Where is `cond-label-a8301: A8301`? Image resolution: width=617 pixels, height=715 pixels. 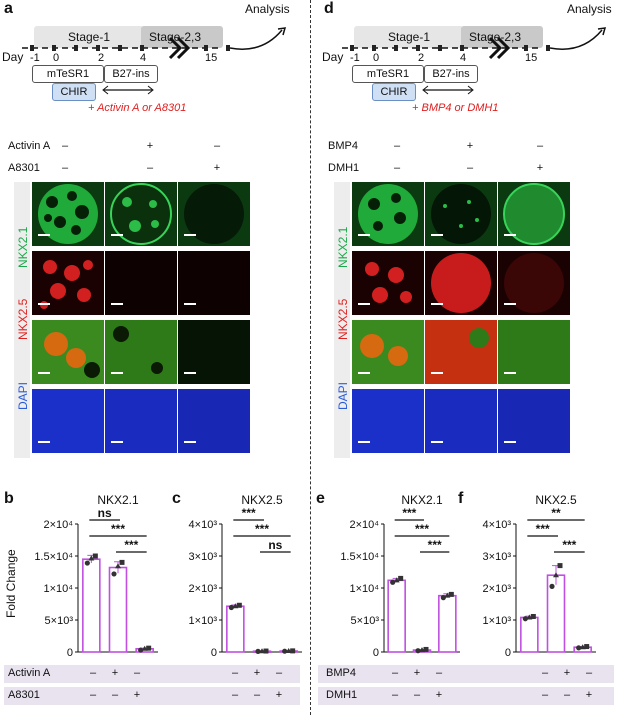 cond-label-a8301: A8301 is located at coordinates (24, 168).